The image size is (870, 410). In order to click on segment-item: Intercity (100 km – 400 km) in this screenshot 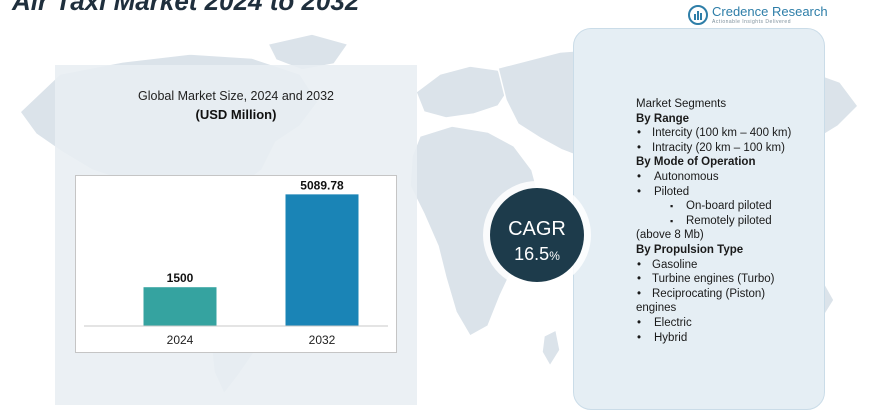, I will do `click(736, 133)`.